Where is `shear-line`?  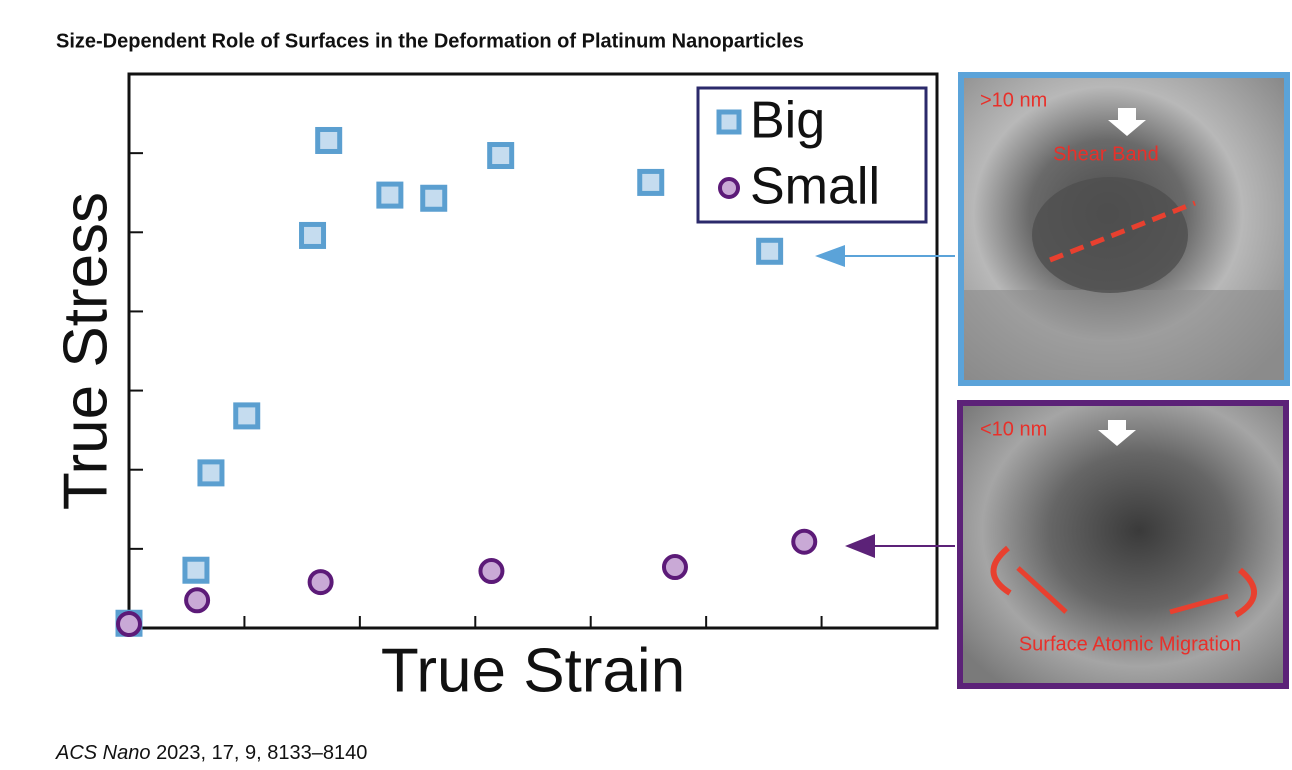 shear-line is located at coordinates (1122, 231).